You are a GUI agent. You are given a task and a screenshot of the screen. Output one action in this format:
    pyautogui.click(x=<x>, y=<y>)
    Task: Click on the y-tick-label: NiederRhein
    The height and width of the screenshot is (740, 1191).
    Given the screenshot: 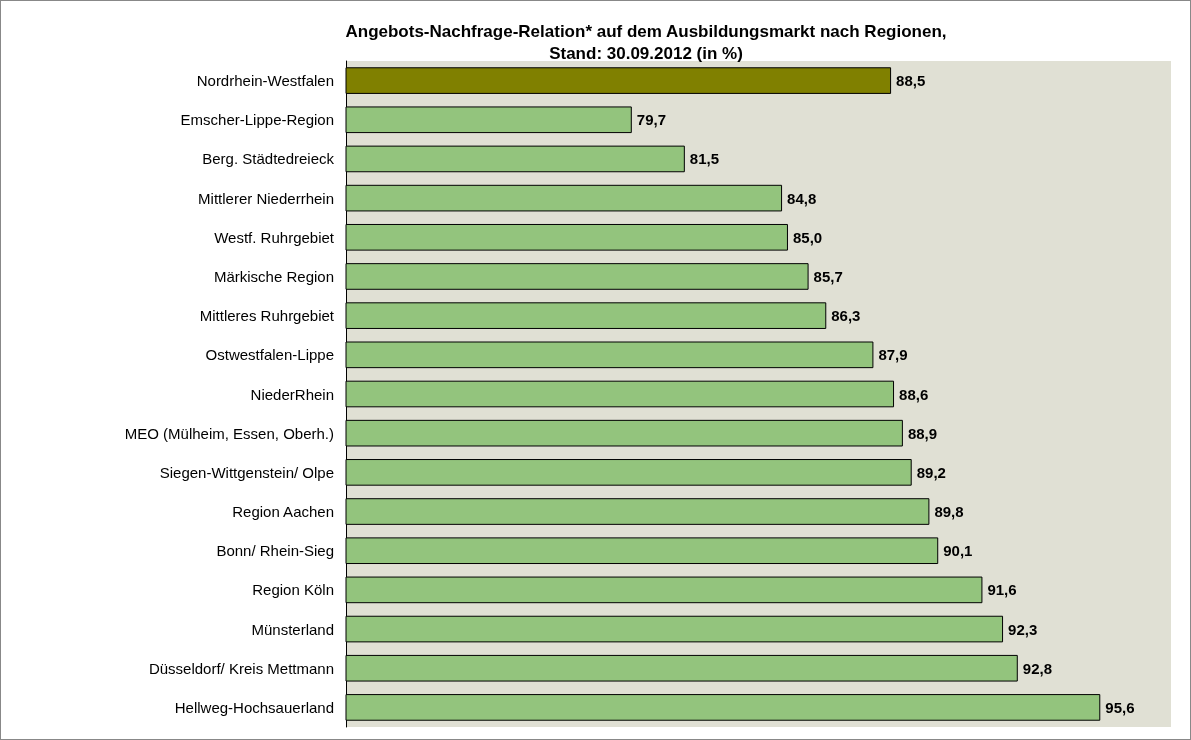 What is the action you would take?
    pyautogui.click(x=292, y=394)
    